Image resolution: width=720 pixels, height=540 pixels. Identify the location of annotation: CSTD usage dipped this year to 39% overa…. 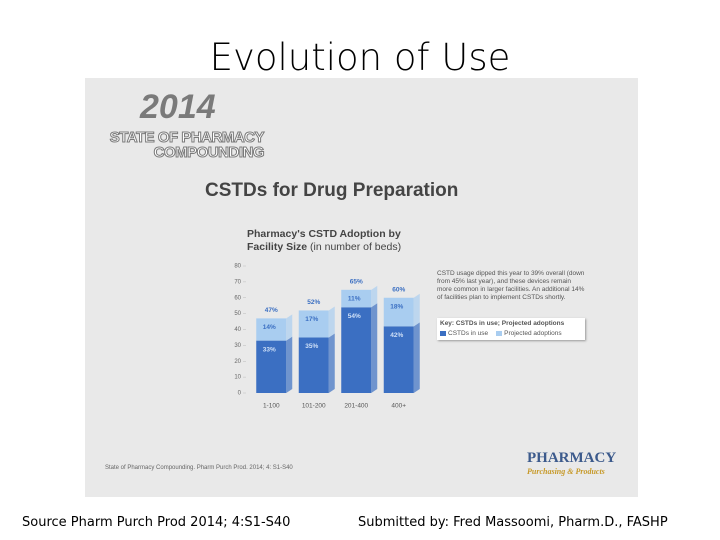
(511, 285).